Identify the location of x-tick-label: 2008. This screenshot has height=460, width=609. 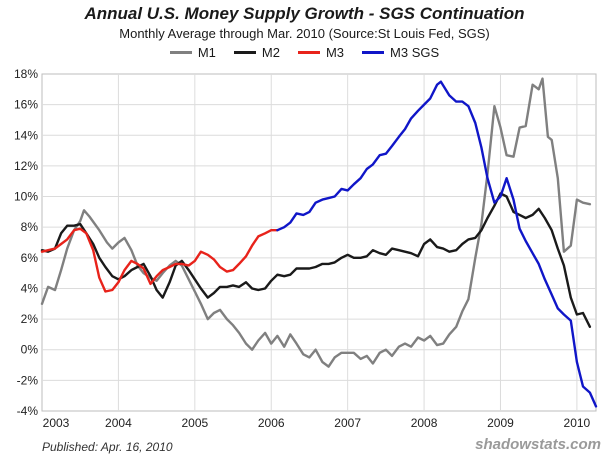
(424, 423).